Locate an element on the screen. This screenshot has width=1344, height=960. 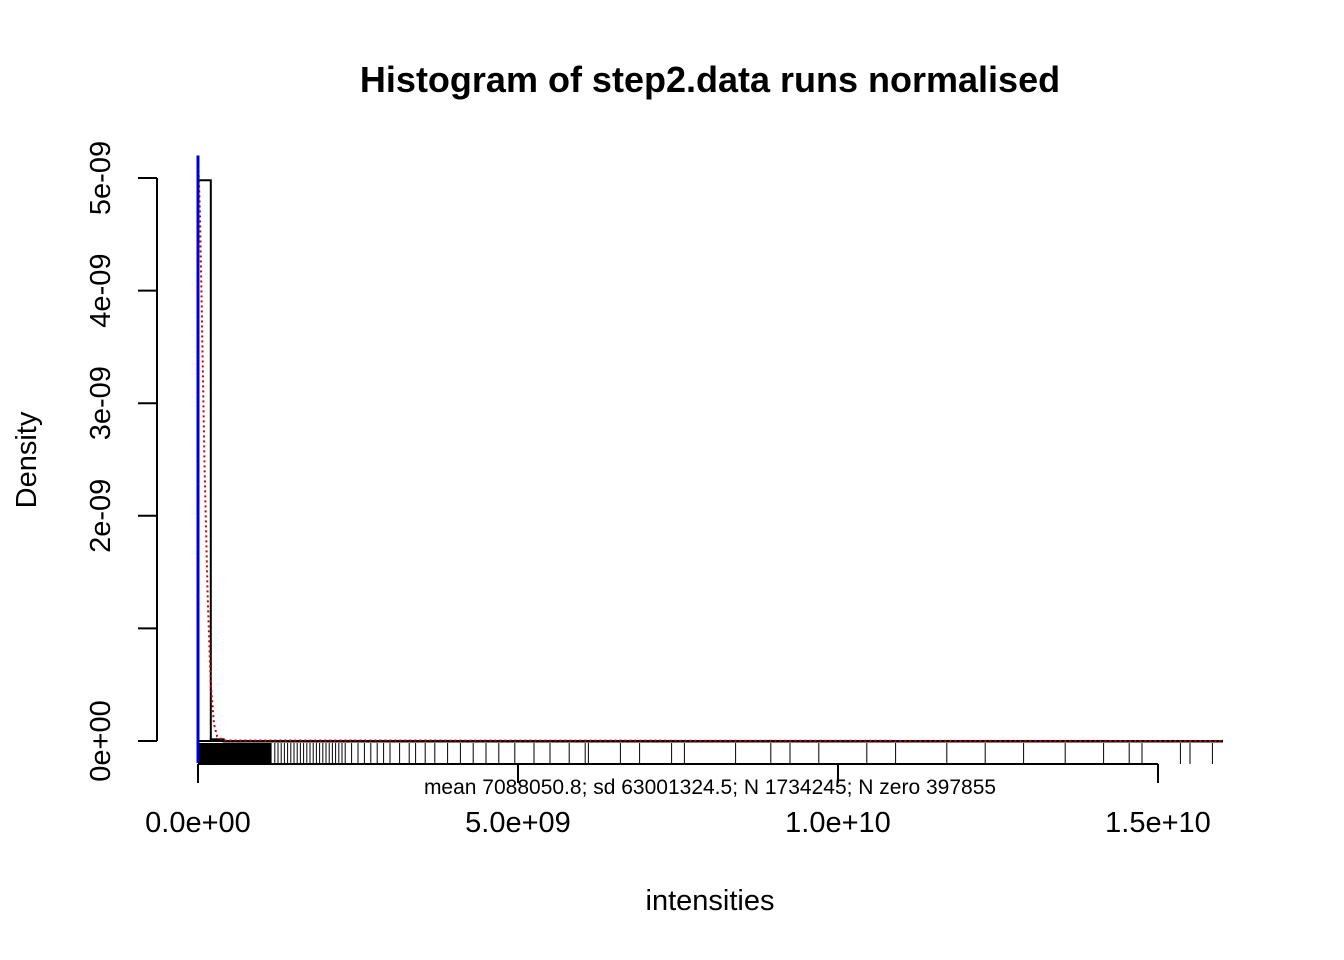
x-tick-label-4: 1.5e+10 is located at coordinates (1158, 823).